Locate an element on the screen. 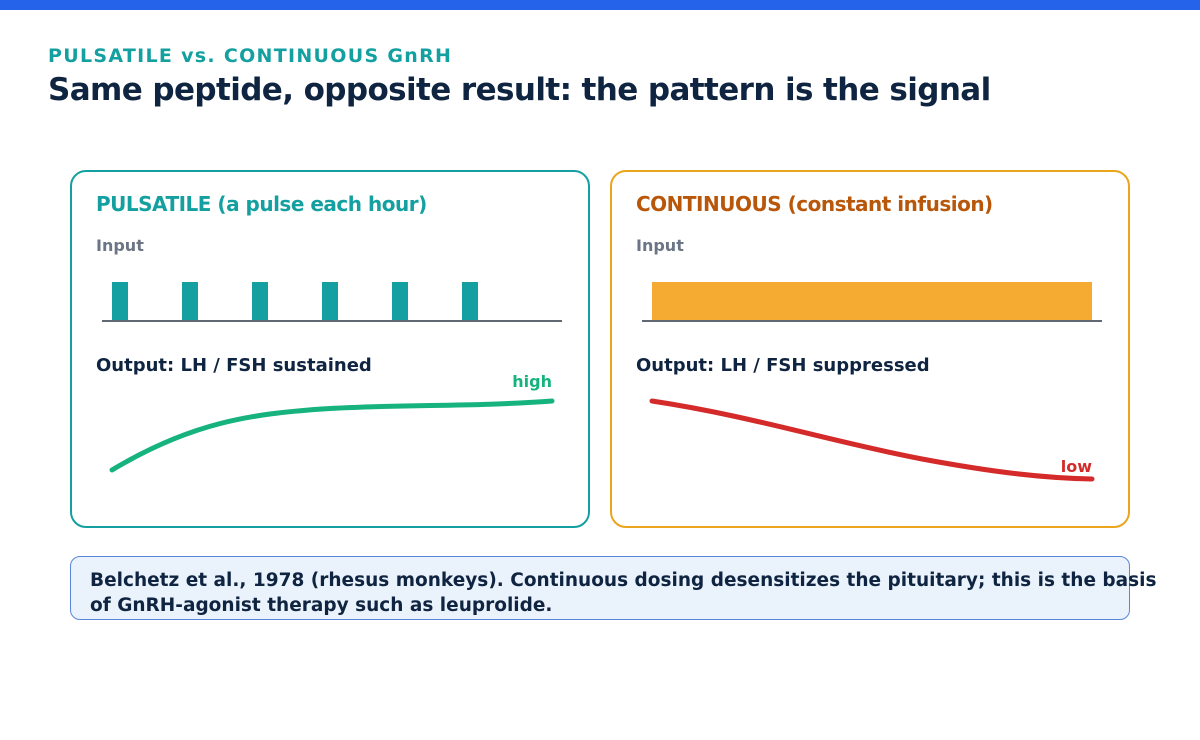  pulsatile-output-label: Output: LH / FSH sustained is located at coordinates (234, 365).